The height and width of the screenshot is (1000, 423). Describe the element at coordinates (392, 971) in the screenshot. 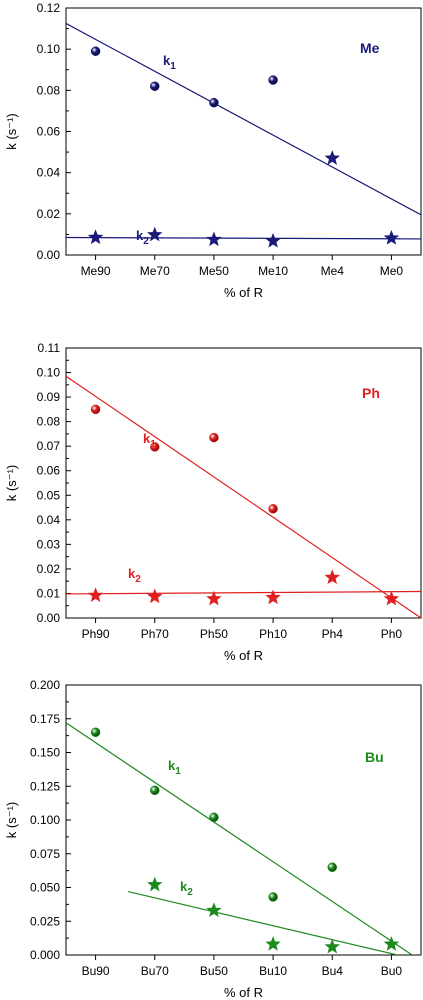

I see `x-tick-label: Bu0` at that location.